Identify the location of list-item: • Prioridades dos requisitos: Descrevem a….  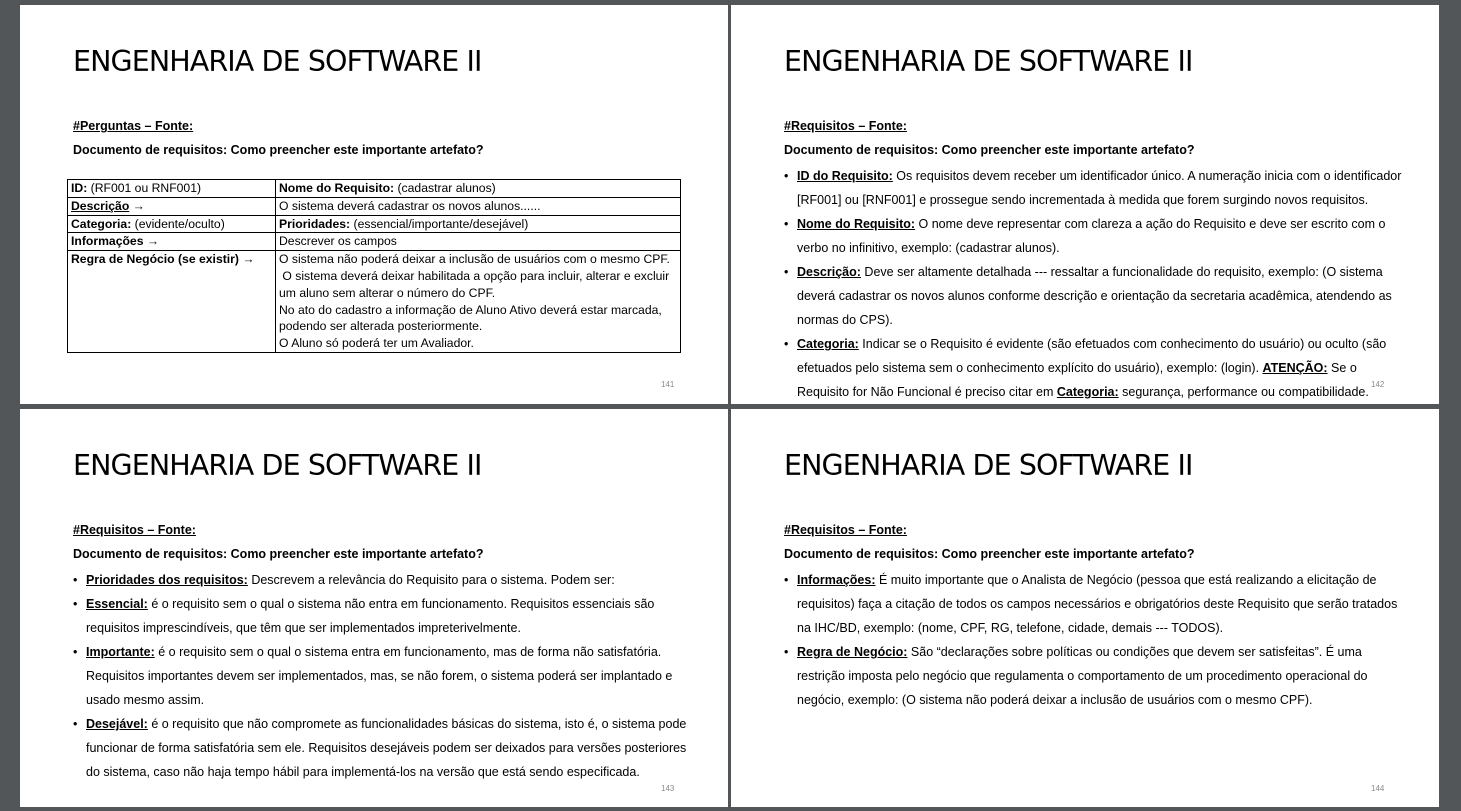
(383, 580).